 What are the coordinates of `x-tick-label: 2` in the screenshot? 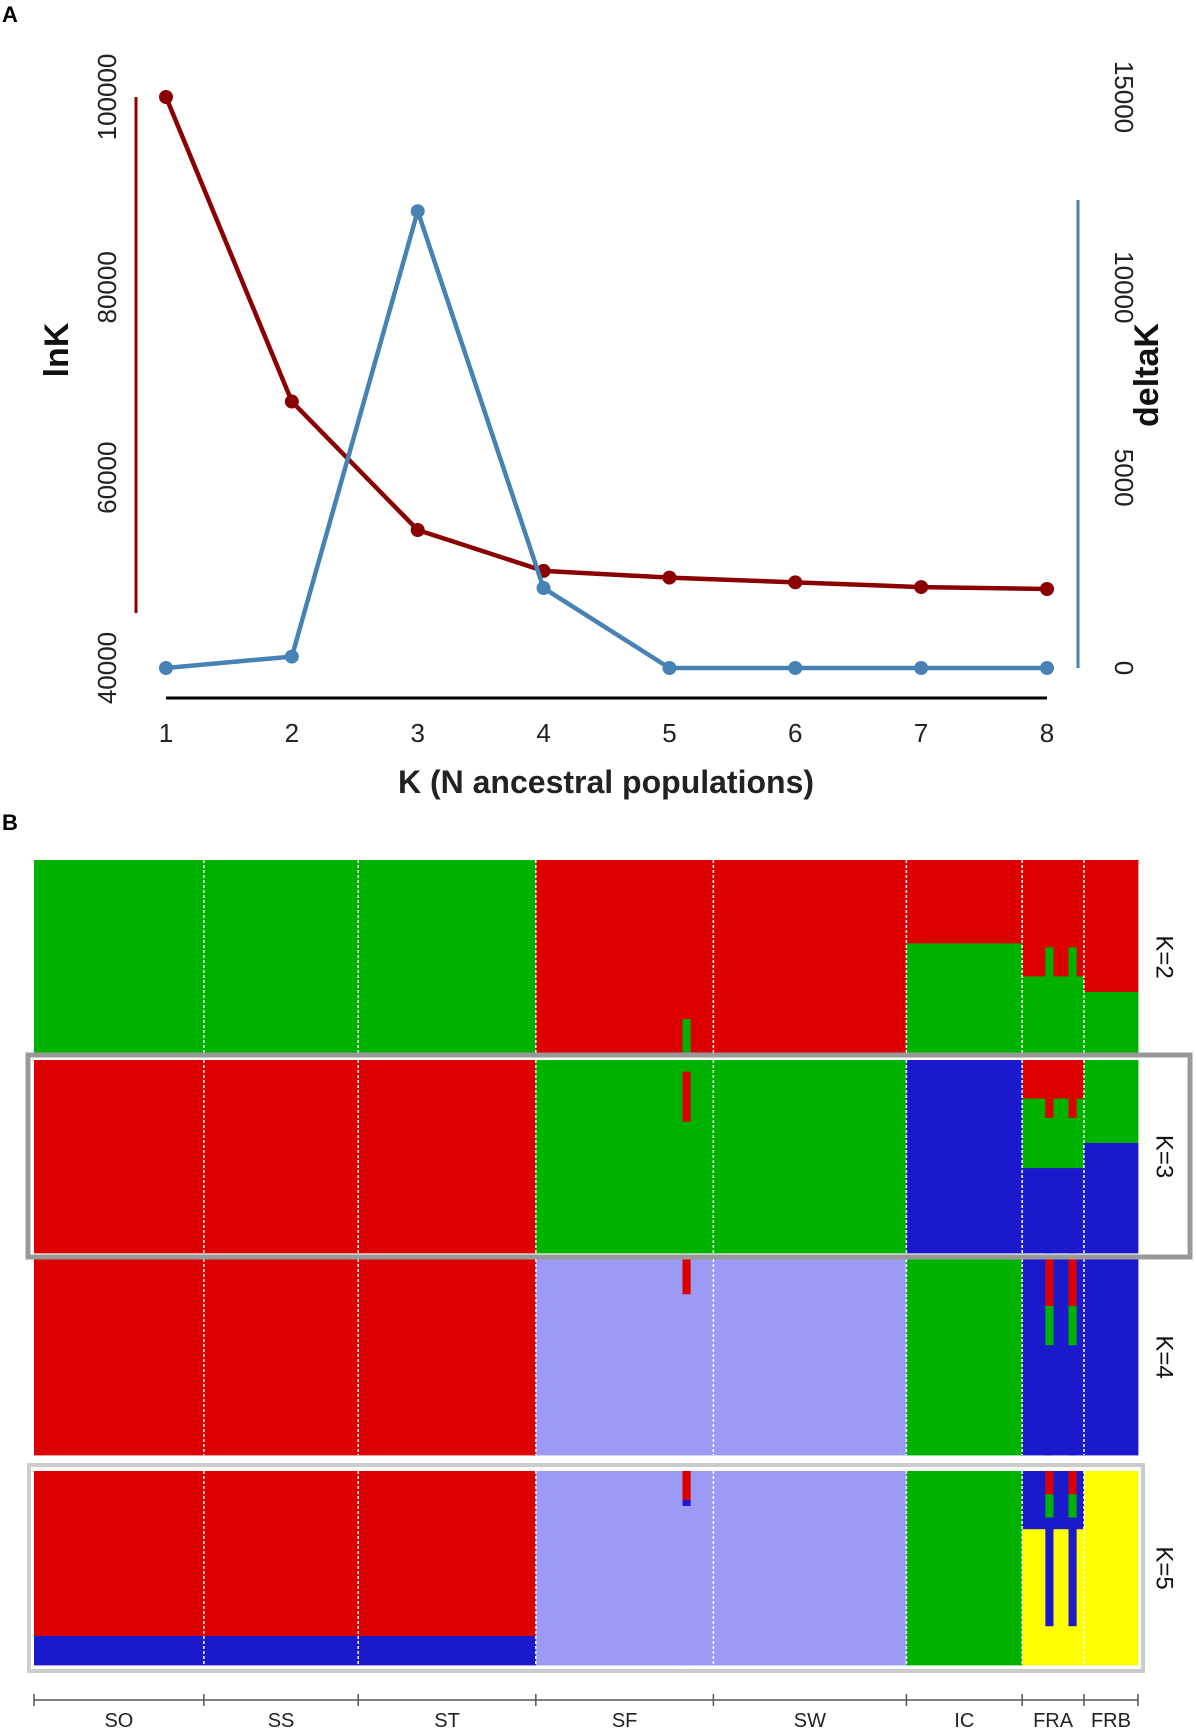 It's located at (292, 733).